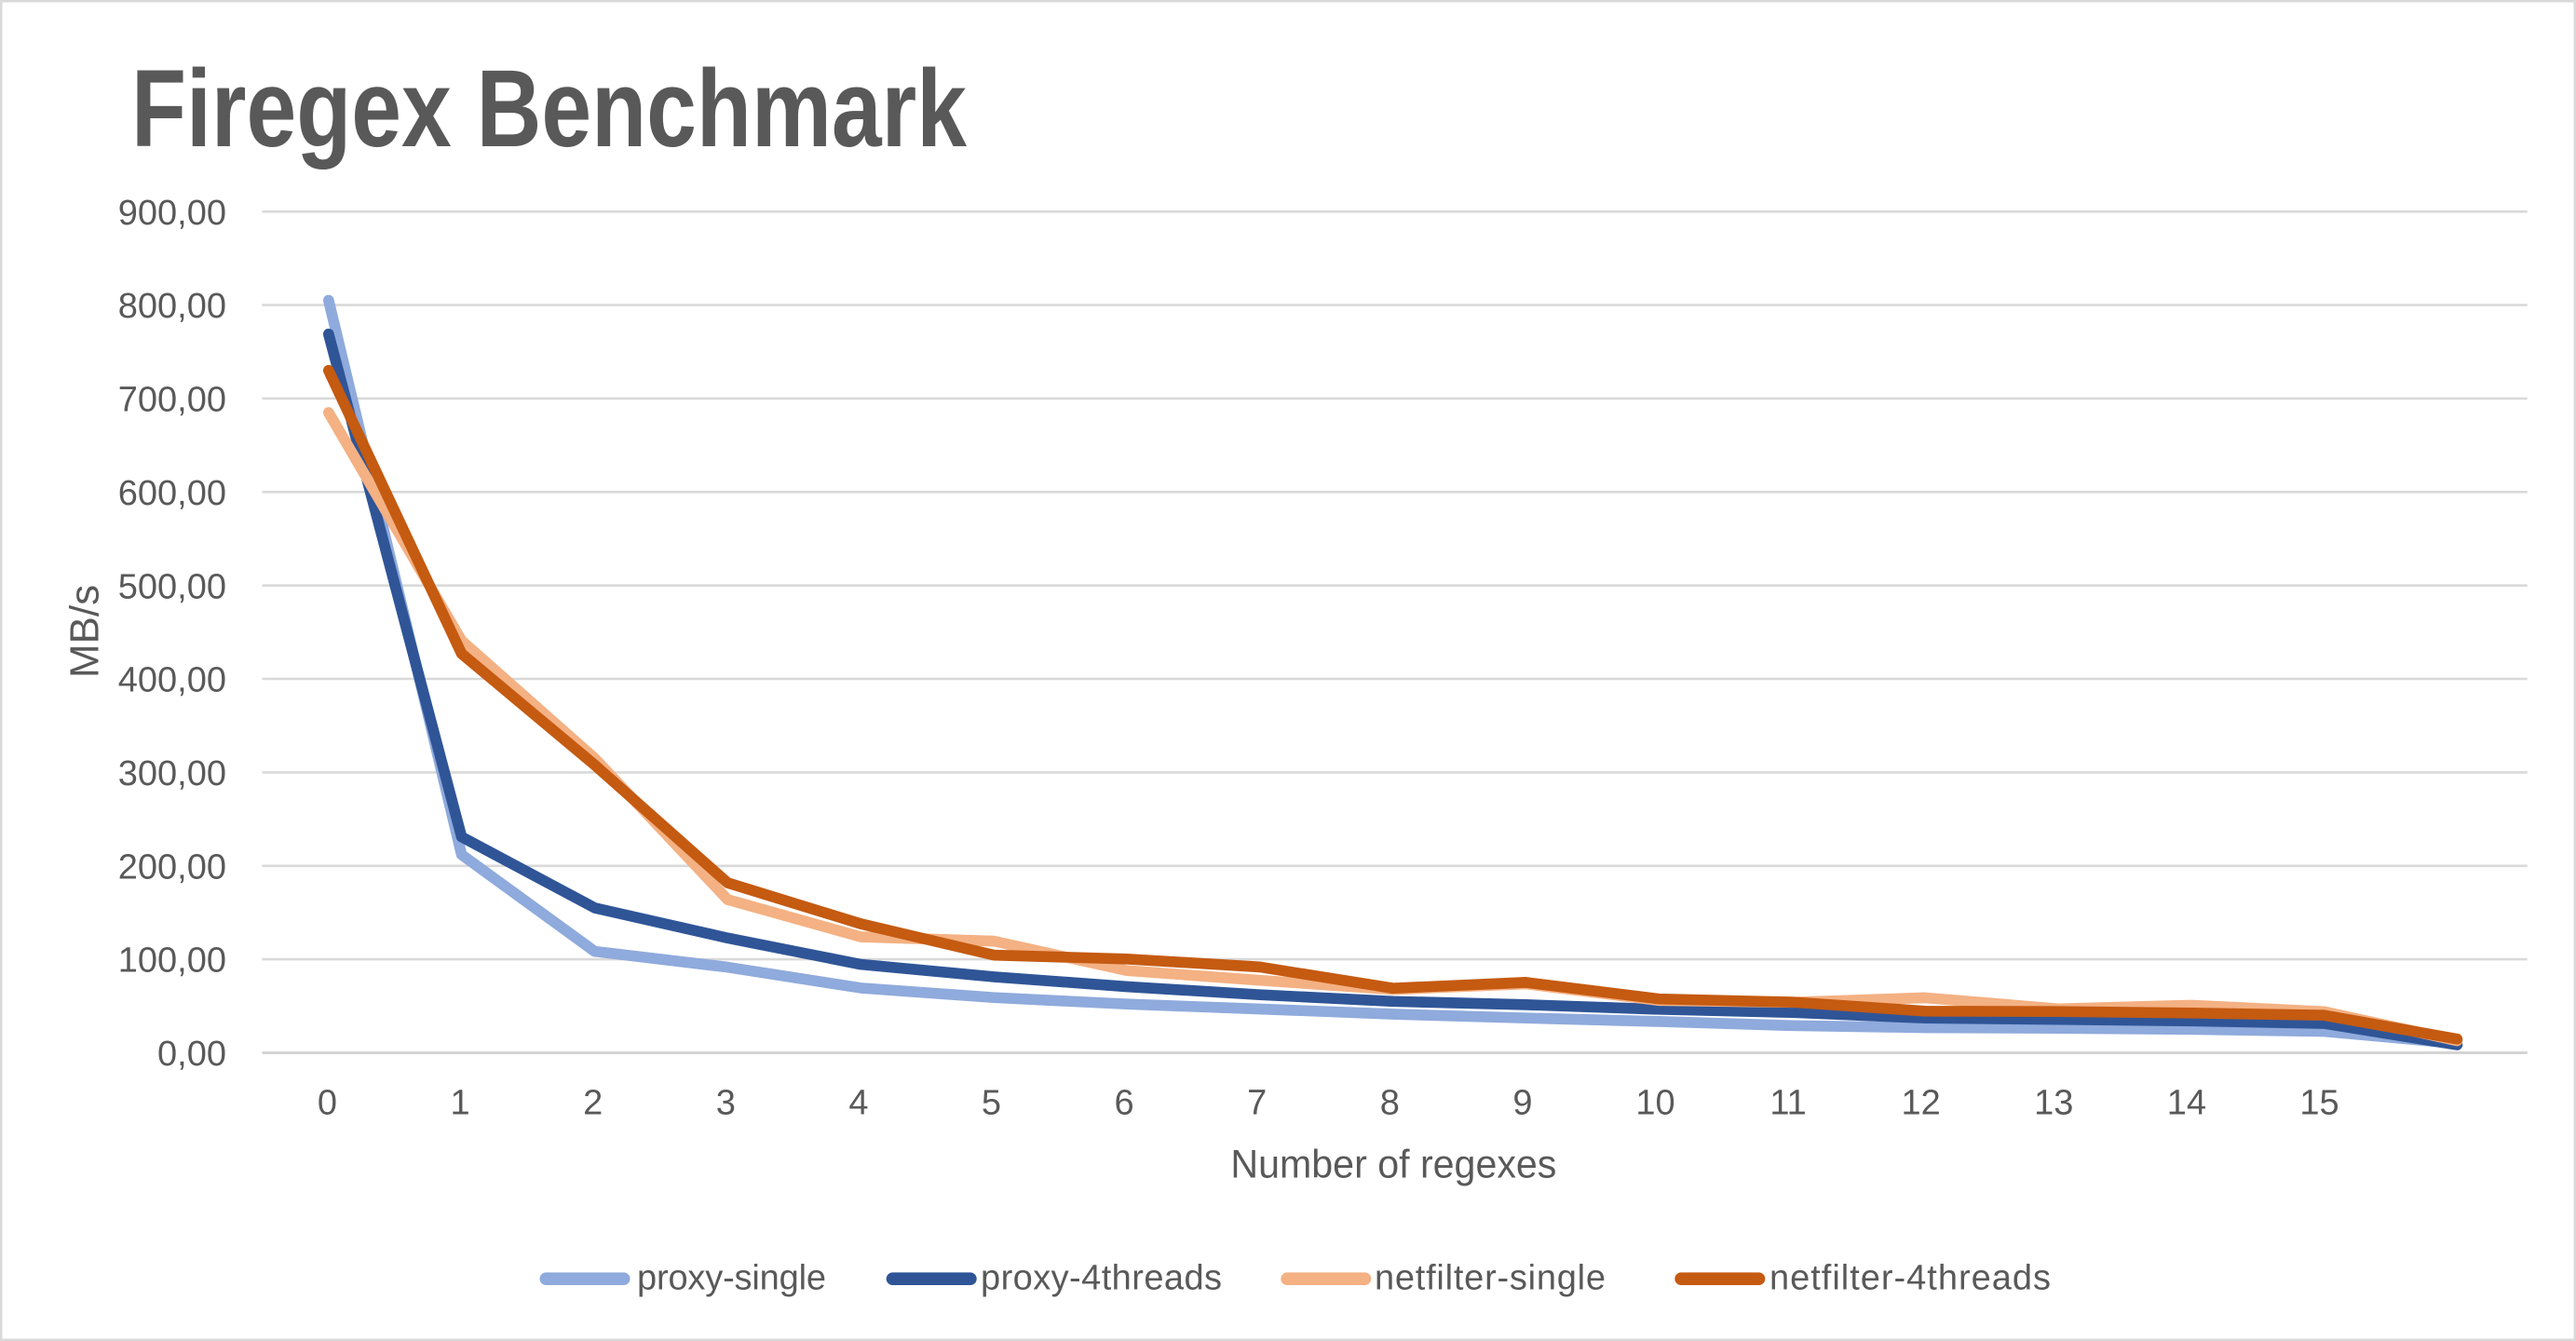 Image resolution: width=2576 pixels, height=1341 pixels. What do you see at coordinates (1490, 1278) in the screenshot?
I see `svg-text: netfilter-single` at bounding box center [1490, 1278].